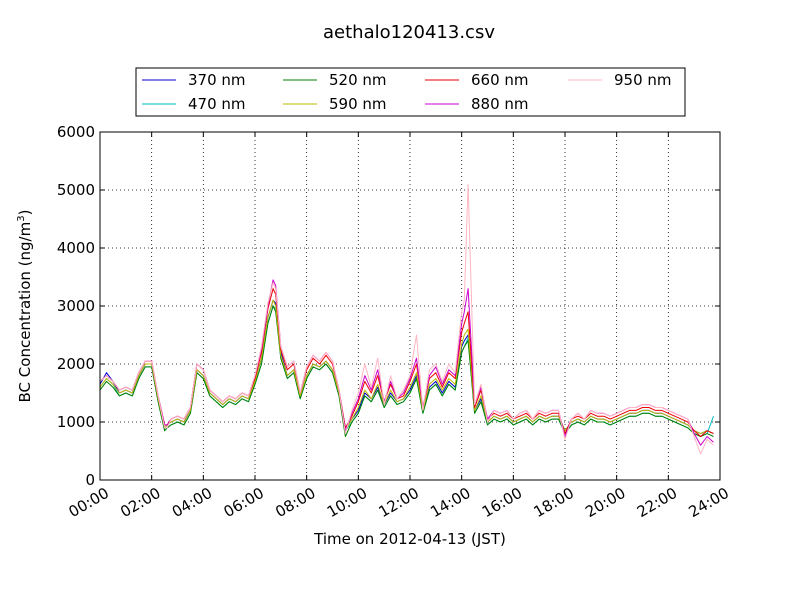 The width and height of the screenshot is (800, 600). Describe the element at coordinates (217, 104) in the screenshot. I see `legend-label: 470 nm` at that location.